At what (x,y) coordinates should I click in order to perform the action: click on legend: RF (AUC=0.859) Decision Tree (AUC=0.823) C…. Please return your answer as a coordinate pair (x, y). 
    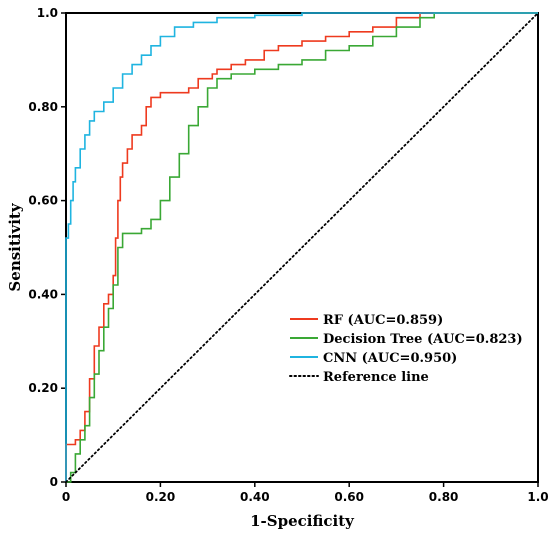
    Looking at the image, I should click on (406, 349).